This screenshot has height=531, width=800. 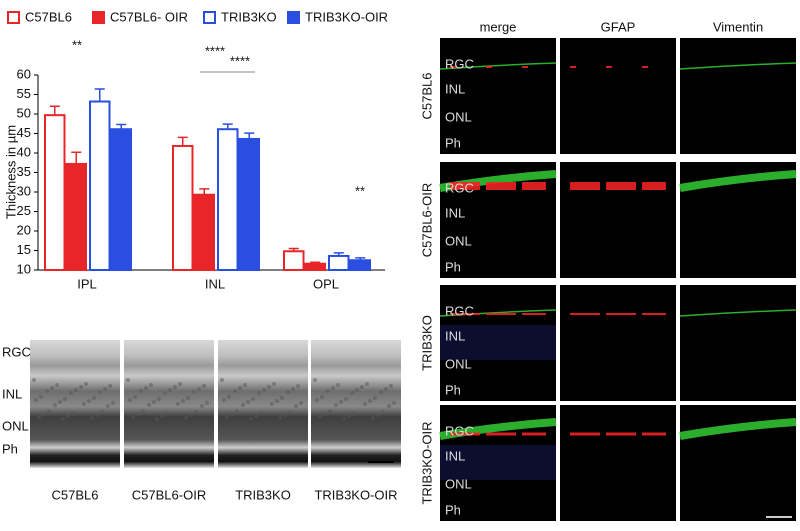 I want to click on histology-layer-label: Ph, so click(x=10, y=448).